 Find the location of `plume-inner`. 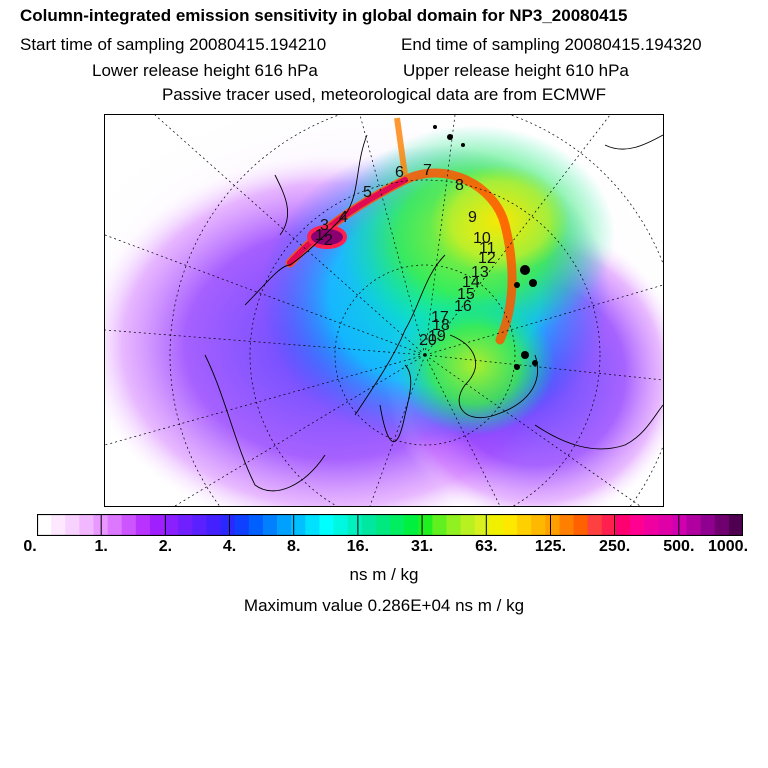

plume-inner is located at coordinates (347, 221).